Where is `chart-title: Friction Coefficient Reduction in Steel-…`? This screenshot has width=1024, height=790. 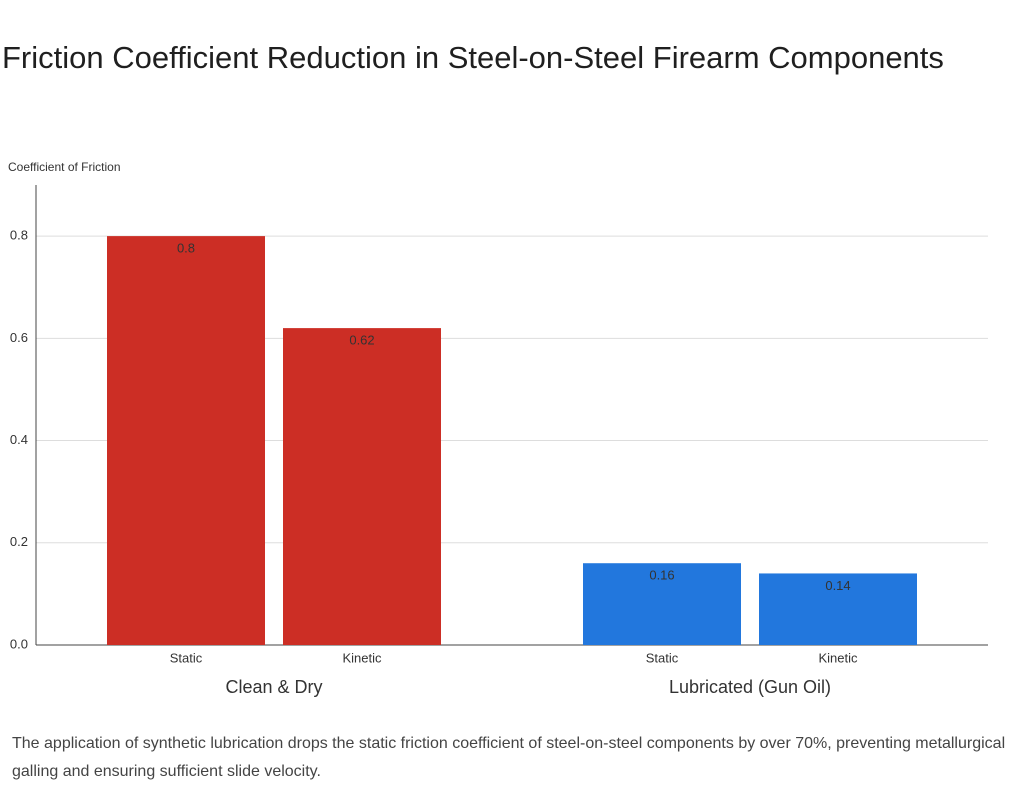 chart-title: Friction Coefficient Reduction in Steel-… is located at coordinates (473, 57).